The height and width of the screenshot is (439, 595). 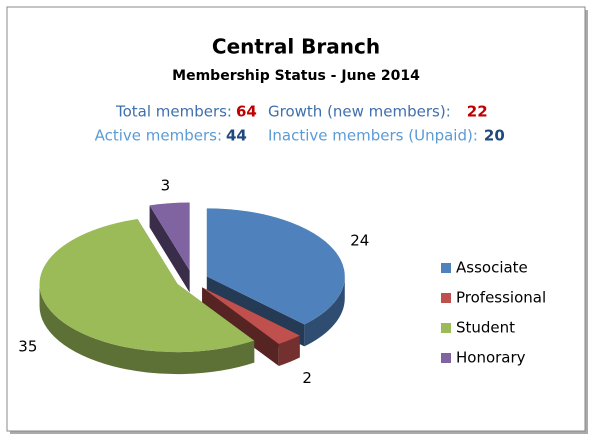 What do you see at coordinates (296, 47) in the screenshot?
I see `chart-title: Central Branch` at bounding box center [296, 47].